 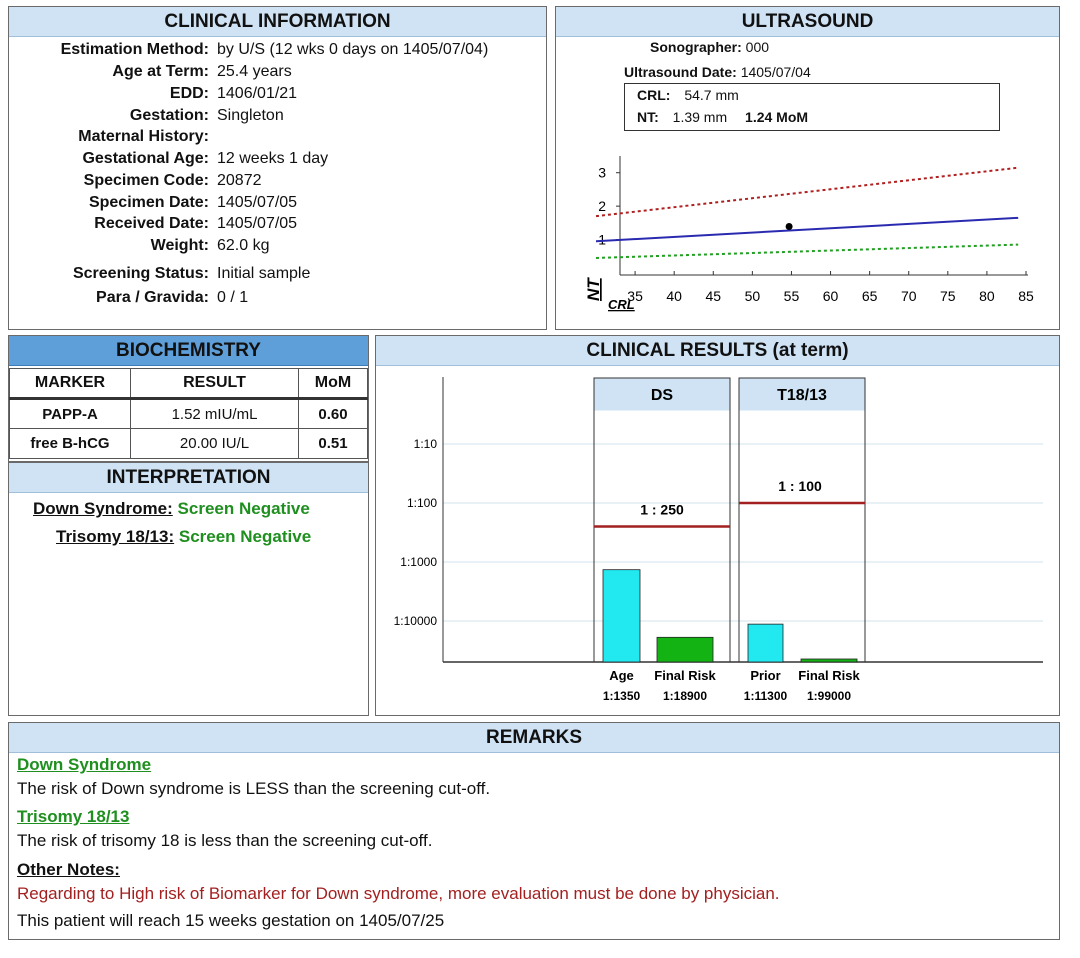 What do you see at coordinates (422, 503) in the screenshot?
I see `y-tick-label: 1:100` at bounding box center [422, 503].